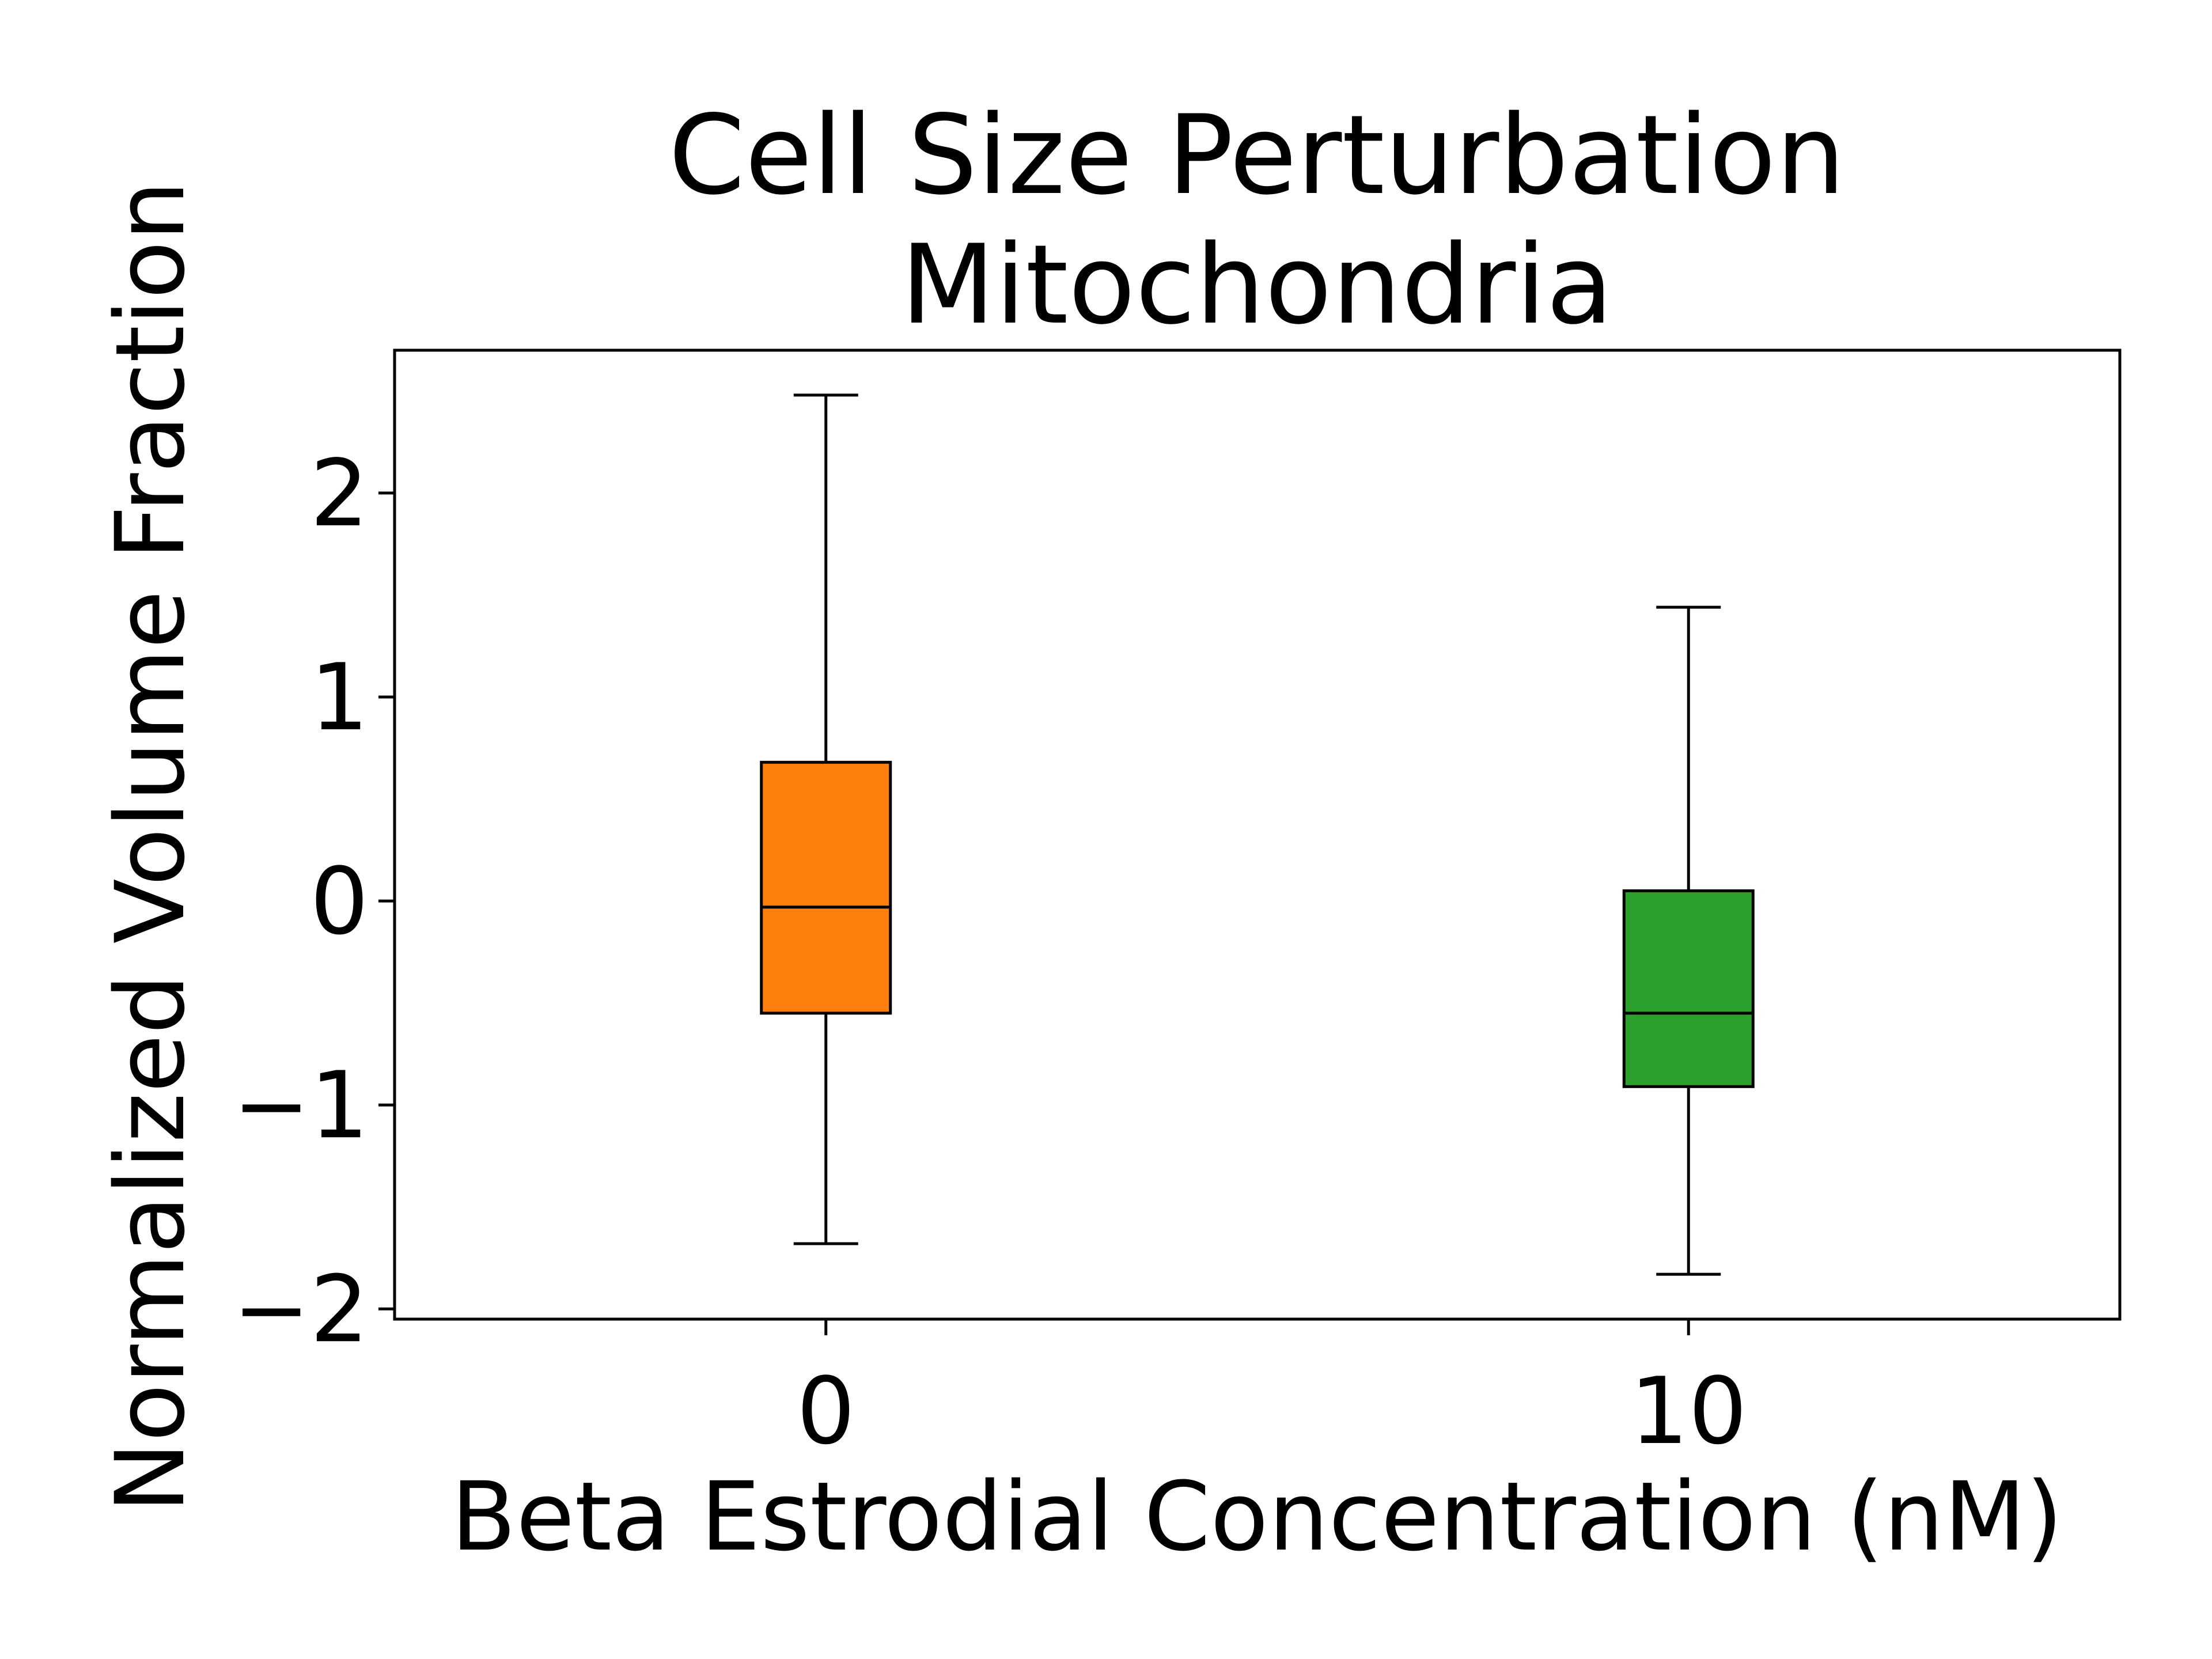  I want to click on x-tick-label: 0, so click(826, 1411).